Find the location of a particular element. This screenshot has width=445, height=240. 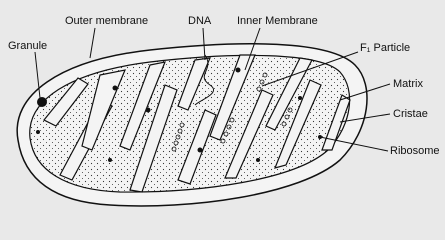

label: Ribosome is located at coordinates (415, 151).